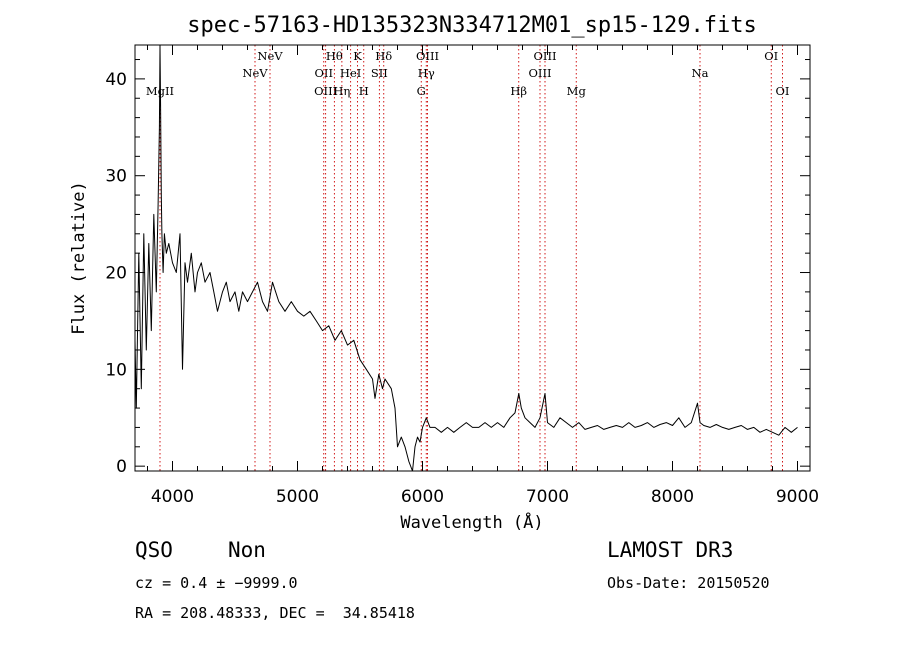 The width and height of the screenshot is (900, 649). I want to click on y-tick-label: 10, so click(116, 370).